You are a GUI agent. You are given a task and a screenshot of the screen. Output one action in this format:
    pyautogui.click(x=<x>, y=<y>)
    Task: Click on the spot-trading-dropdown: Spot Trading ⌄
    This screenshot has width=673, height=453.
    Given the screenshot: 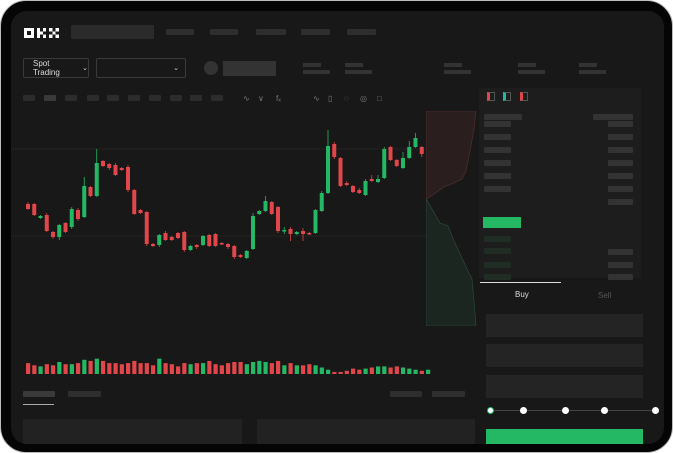 What is the action you would take?
    pyautogui.click(x=56, y=68)
    